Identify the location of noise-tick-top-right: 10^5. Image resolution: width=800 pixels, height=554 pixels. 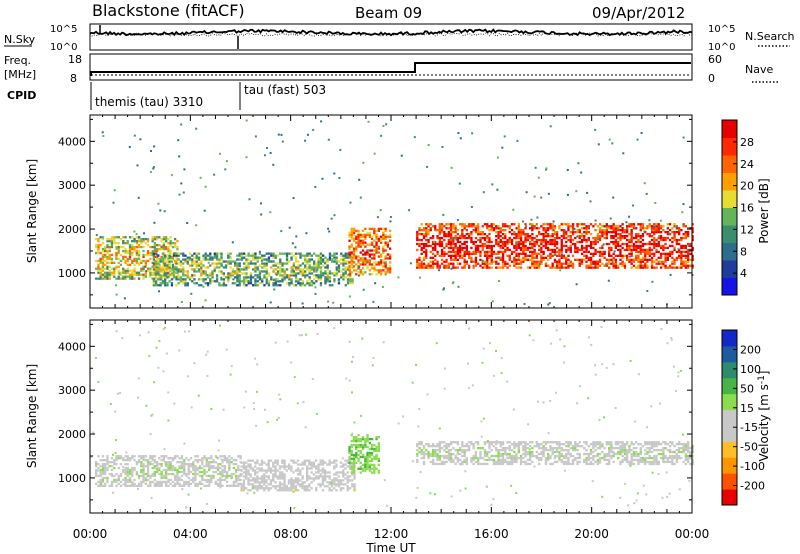
(721, 29).